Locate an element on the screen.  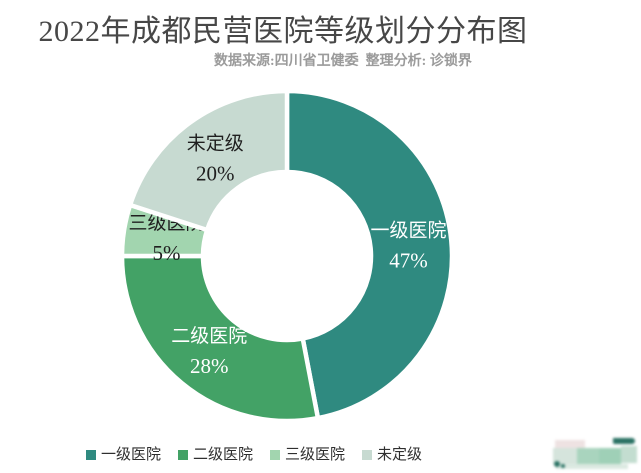
chart-source-note: 数据来源:四川省卫健委 整理分析: 诊锁界 is located at coordinates (343, 61).